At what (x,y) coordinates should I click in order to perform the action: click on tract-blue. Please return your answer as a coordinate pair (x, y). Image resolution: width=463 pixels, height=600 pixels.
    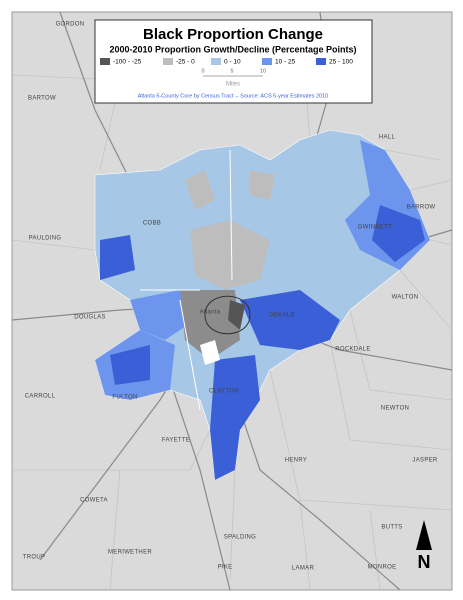
    Looking at the image, I should click on (162, 315).